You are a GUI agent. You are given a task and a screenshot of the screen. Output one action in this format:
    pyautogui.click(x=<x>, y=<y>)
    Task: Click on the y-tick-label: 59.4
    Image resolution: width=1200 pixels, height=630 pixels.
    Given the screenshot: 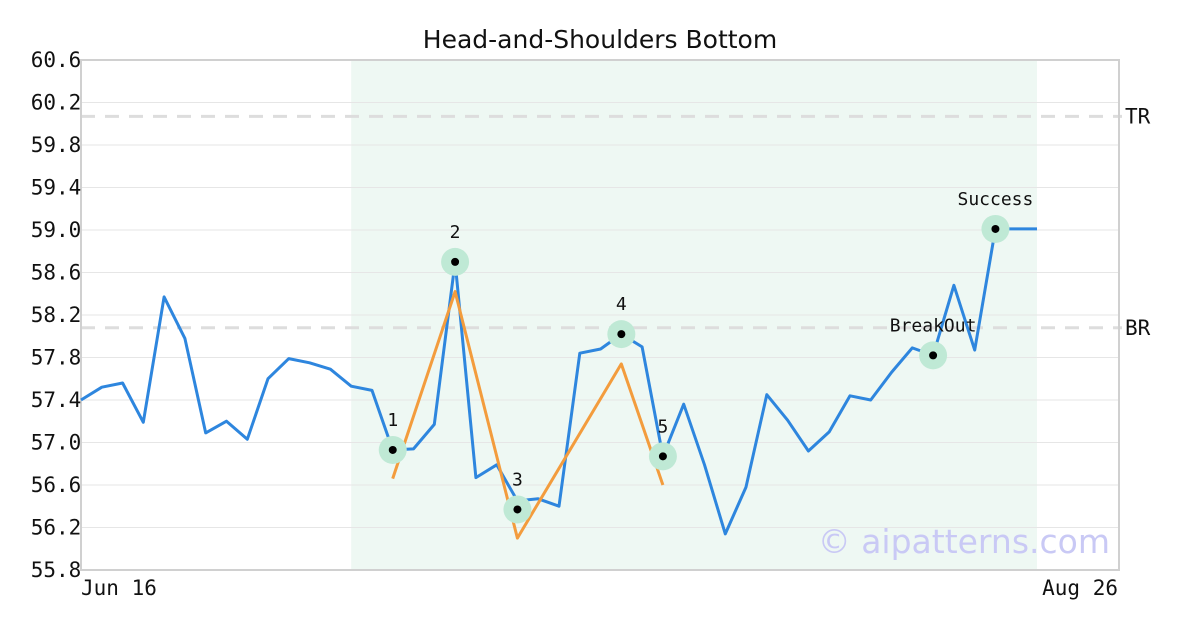 What is the action you would take?
    pyautogui.click(x=56, y=188)
    